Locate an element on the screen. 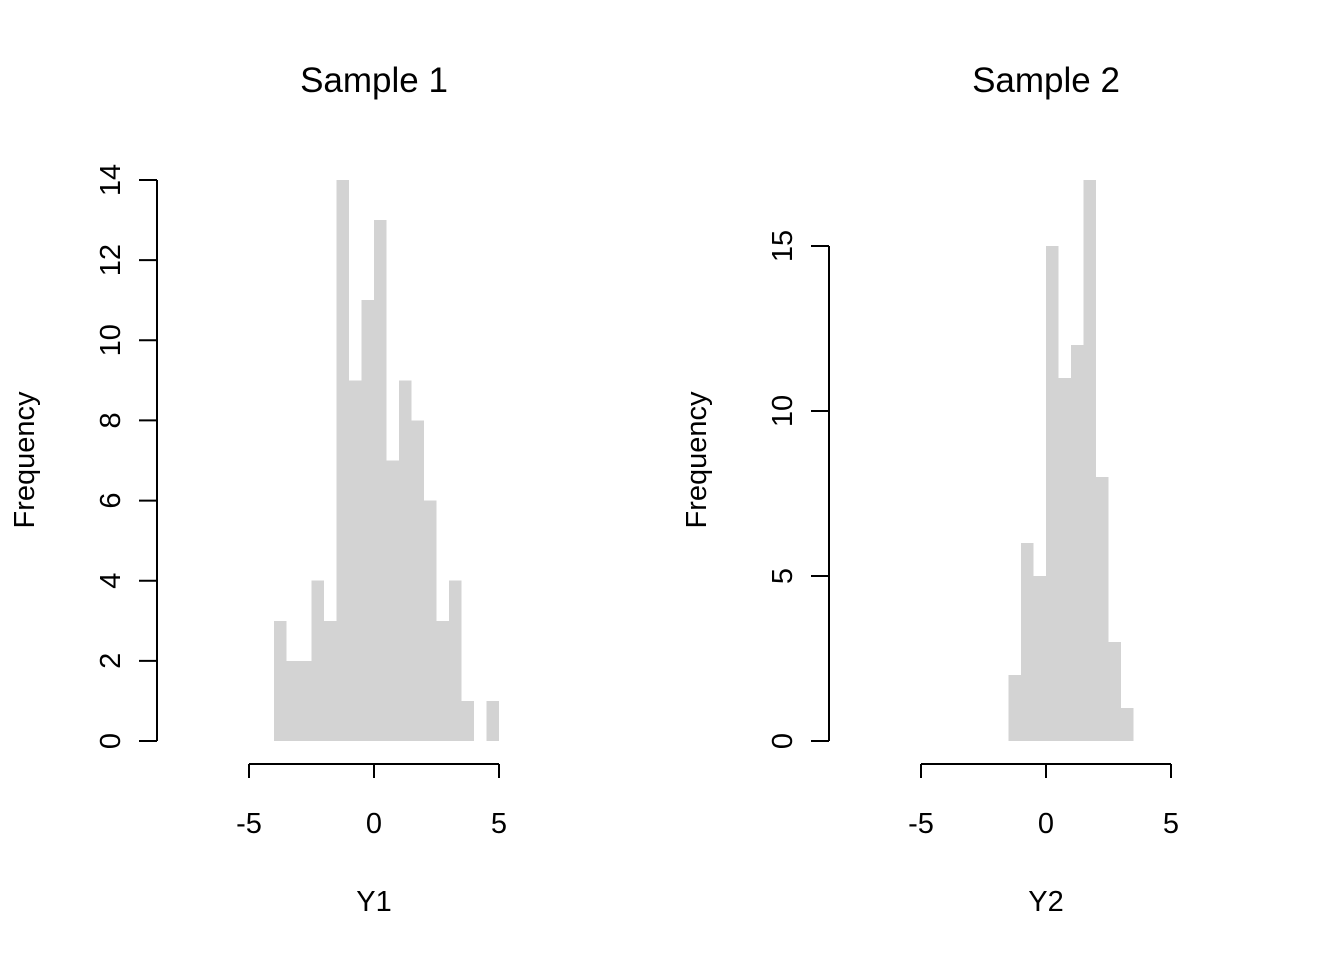 This screenshot has height=960, width=1344. y-tick-label: 12 is located at coordinates (111, 260).